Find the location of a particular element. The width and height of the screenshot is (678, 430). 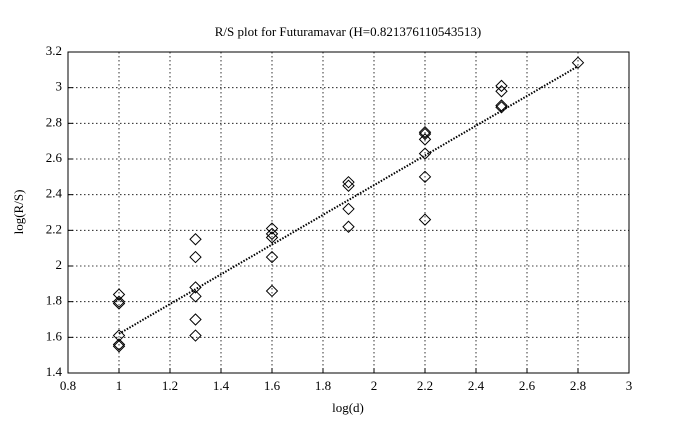

y-tick-label: 3 is located at coordinates (59, 86).